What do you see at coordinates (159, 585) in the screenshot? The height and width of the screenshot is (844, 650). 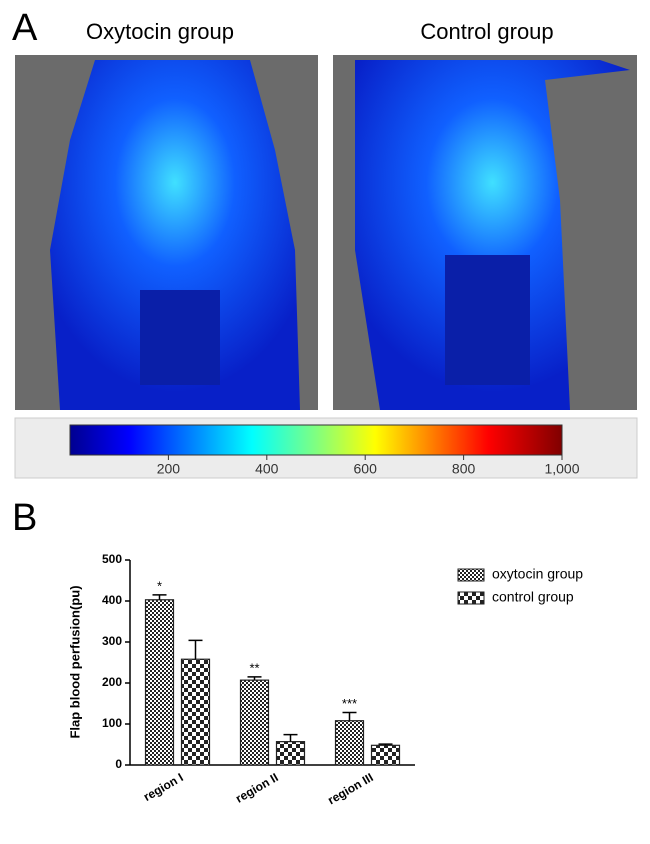 I see `significance-label: *` at bounding box center [159, 585].